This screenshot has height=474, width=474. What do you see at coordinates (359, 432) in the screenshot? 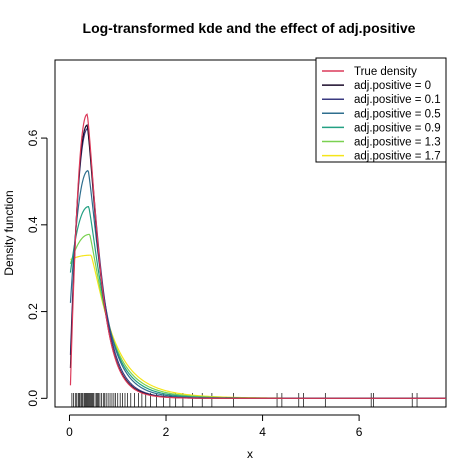
I see `x-tick-label: 6` at bounding box center [359, 432].